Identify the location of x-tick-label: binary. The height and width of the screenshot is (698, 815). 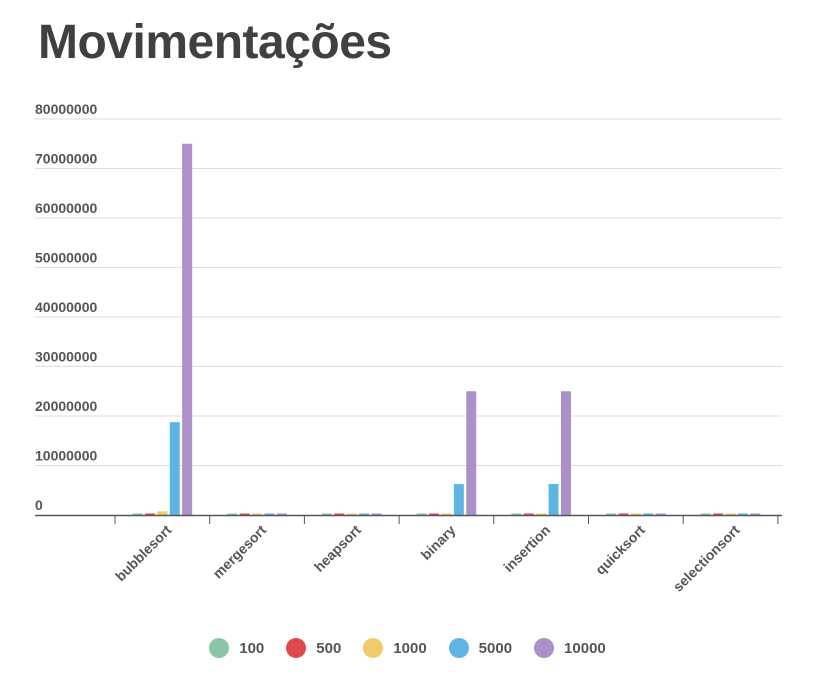
(438, 542).